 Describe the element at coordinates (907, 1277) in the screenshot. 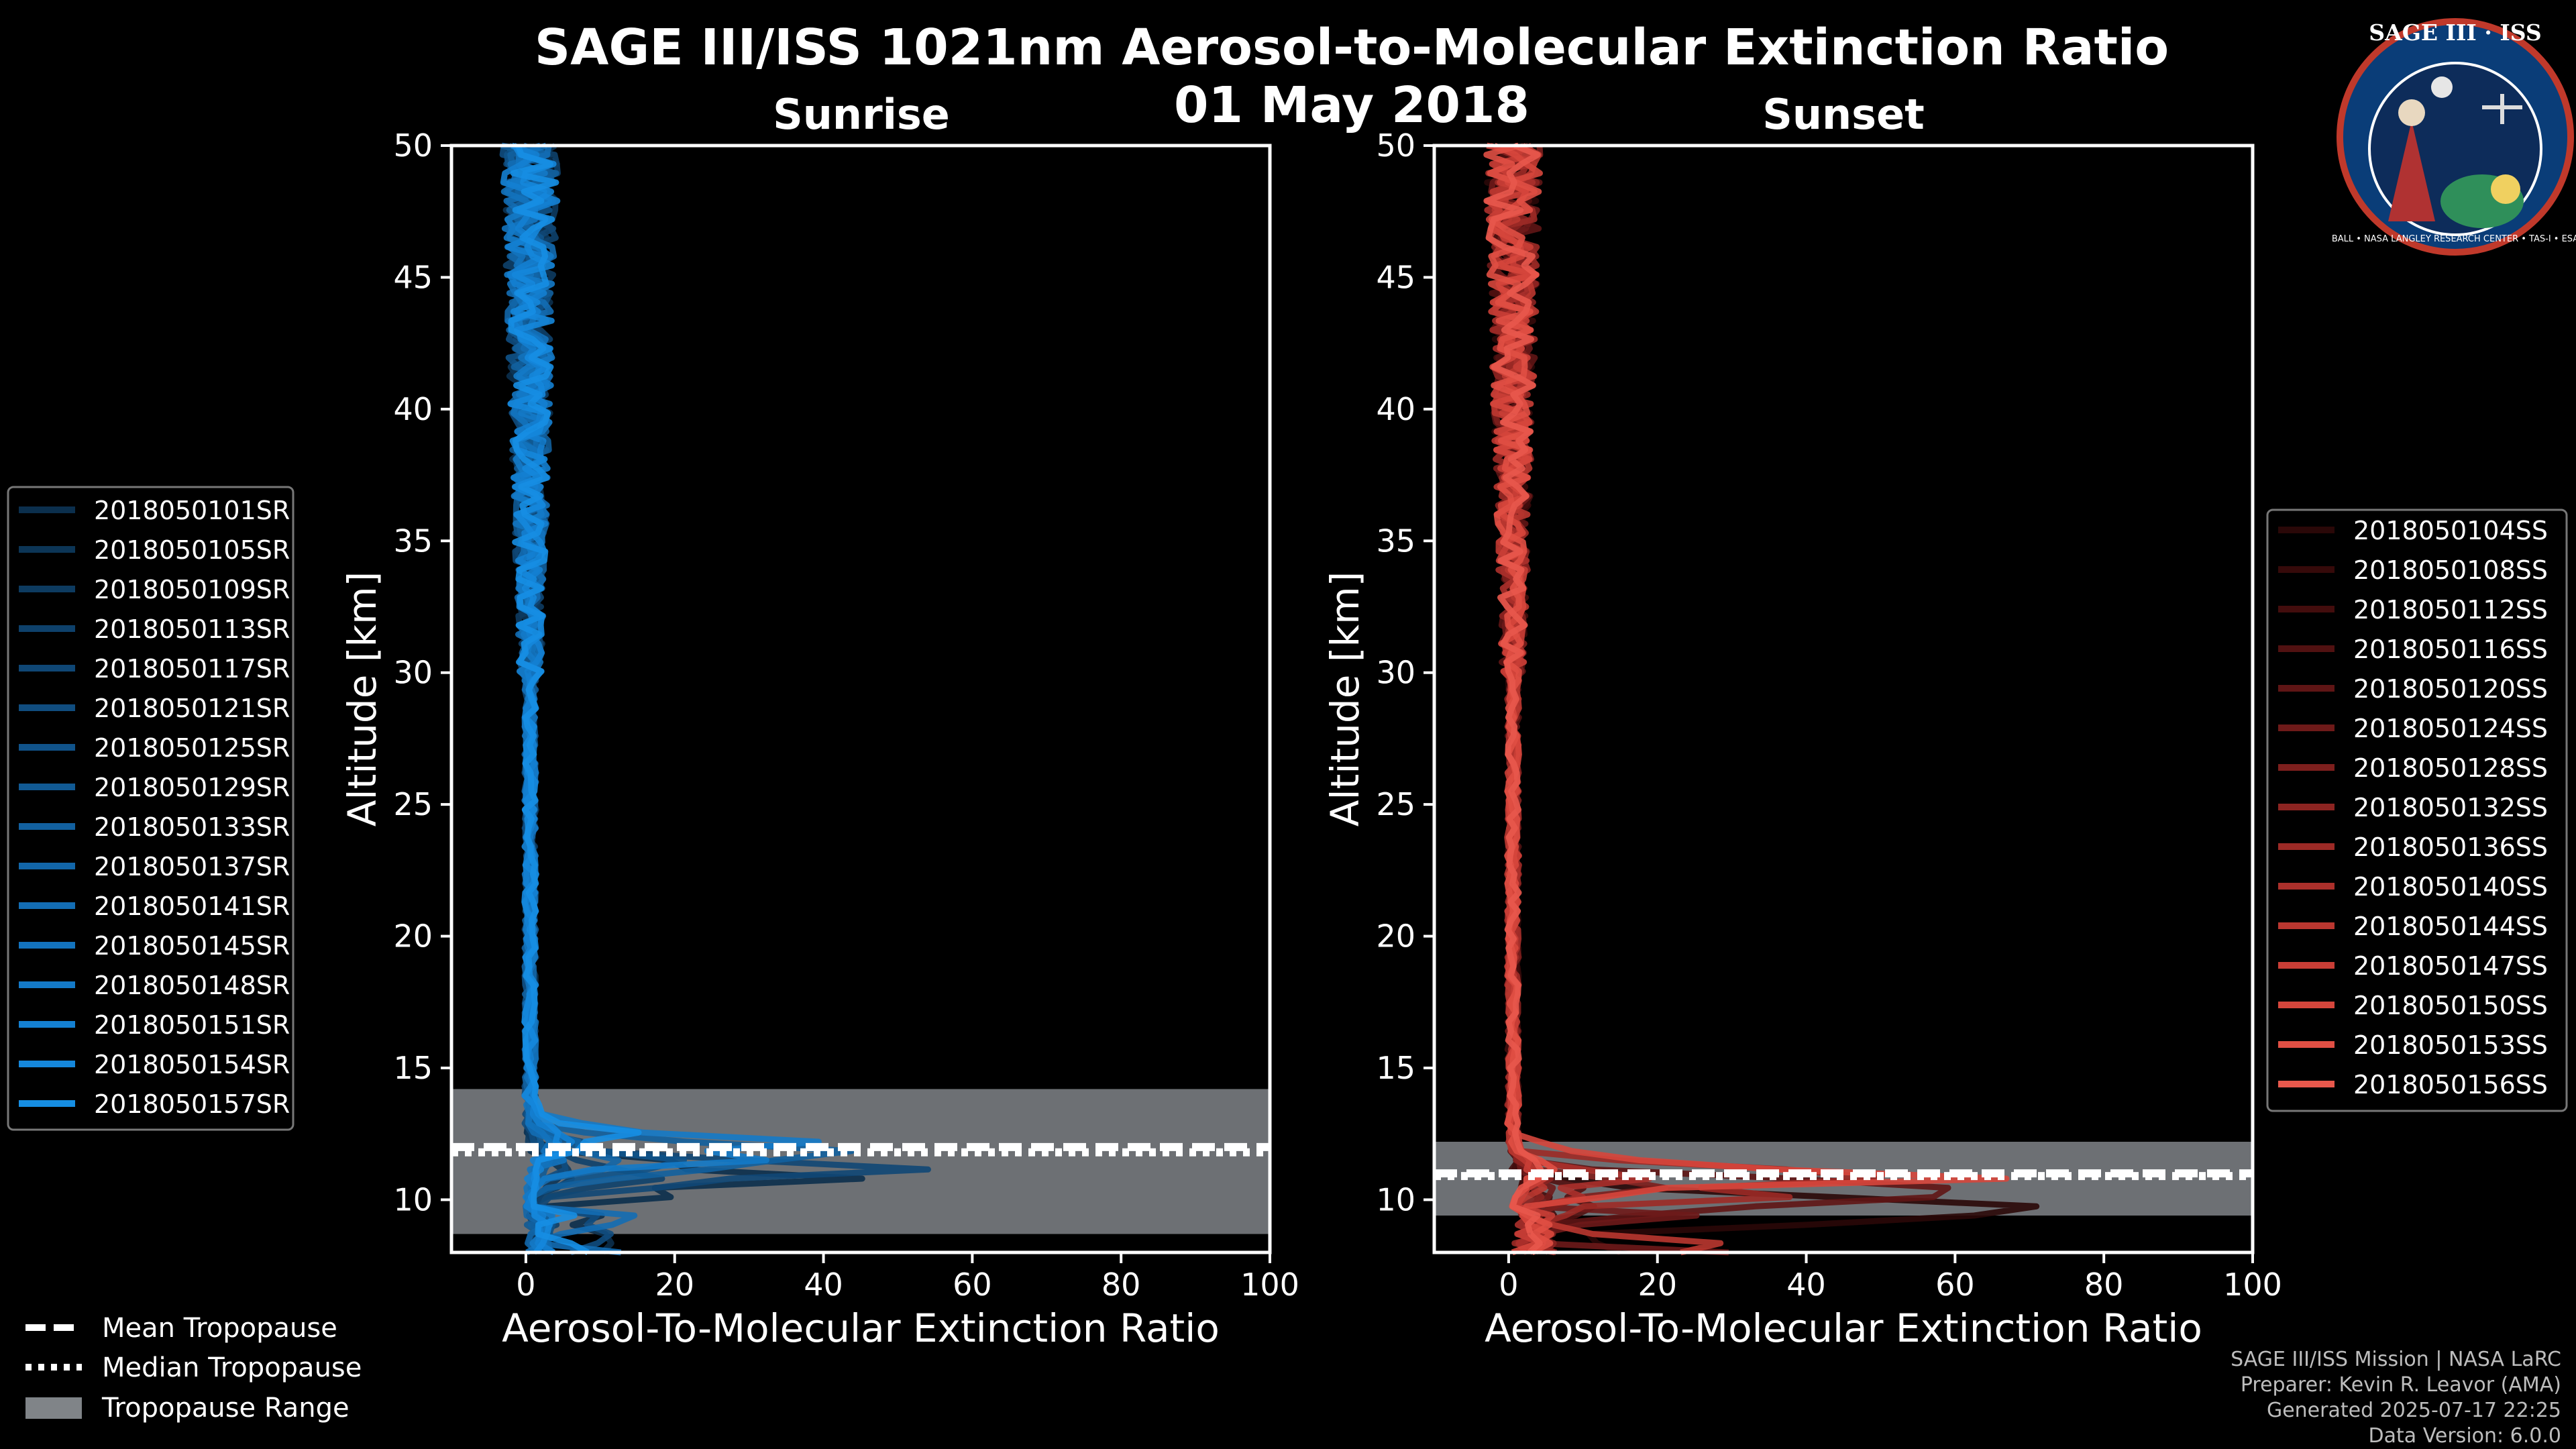

I see `sunrise-x-ticks: 0 20 40 60 80 100` at that location.